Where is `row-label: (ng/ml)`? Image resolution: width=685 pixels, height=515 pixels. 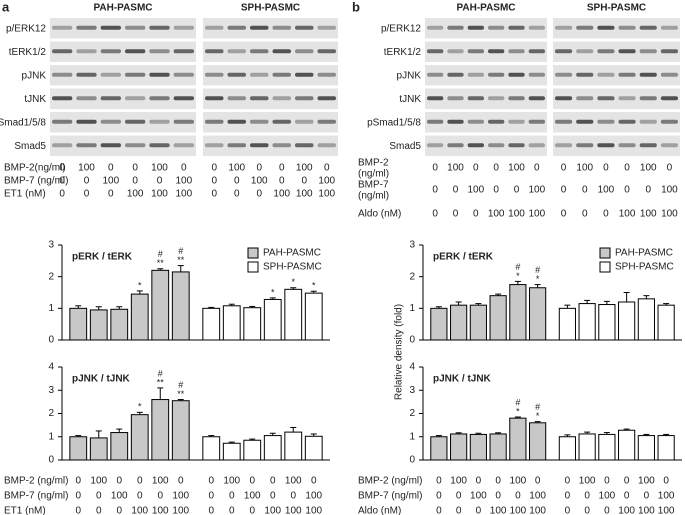 row-label: (ng/ml) is located at coordinates (373, 174).